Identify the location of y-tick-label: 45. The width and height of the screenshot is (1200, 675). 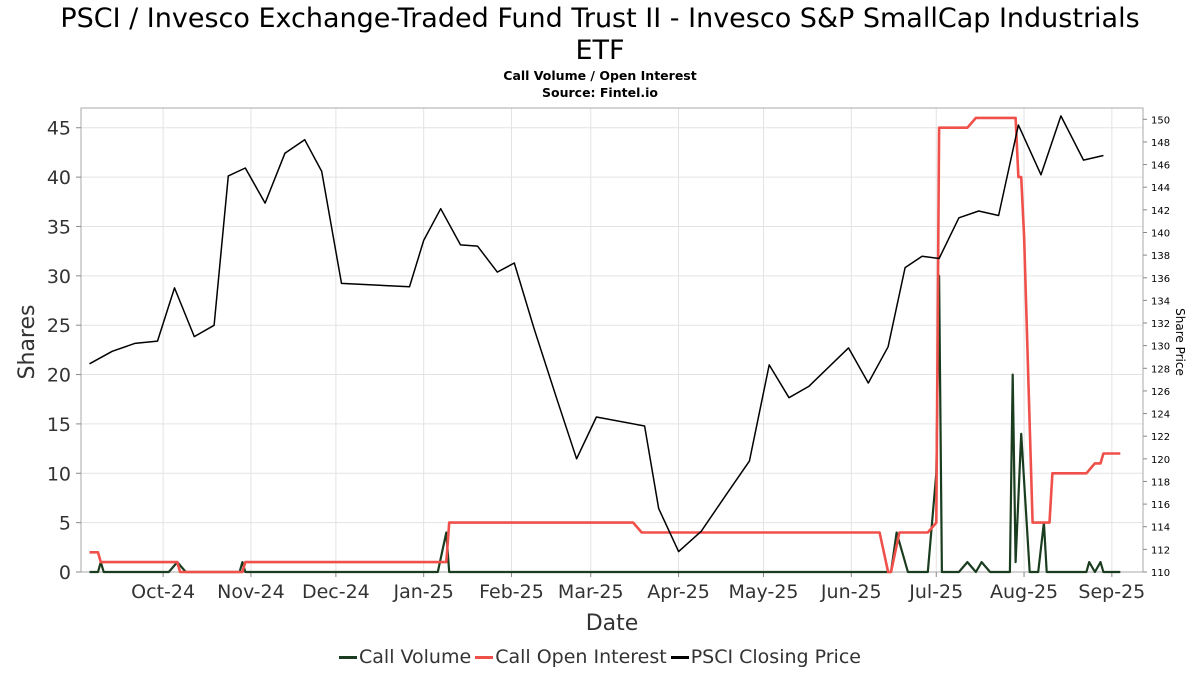
(59, 129).